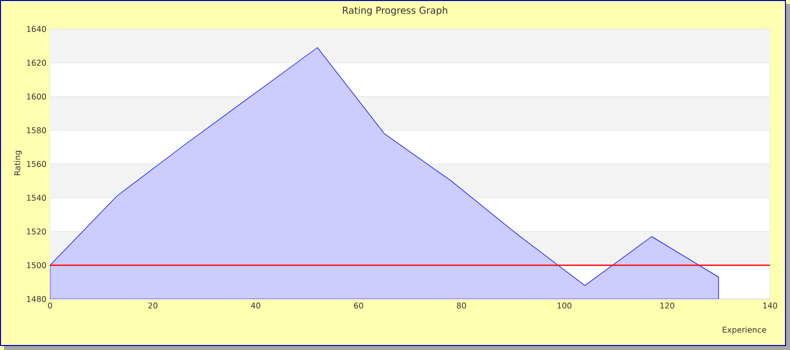 The width and height of the screenshot is (790, 350). Describe the element at coordinates (395, 11) in the screenshot. I see `chart-title: Rating Progress Graph` at that location.